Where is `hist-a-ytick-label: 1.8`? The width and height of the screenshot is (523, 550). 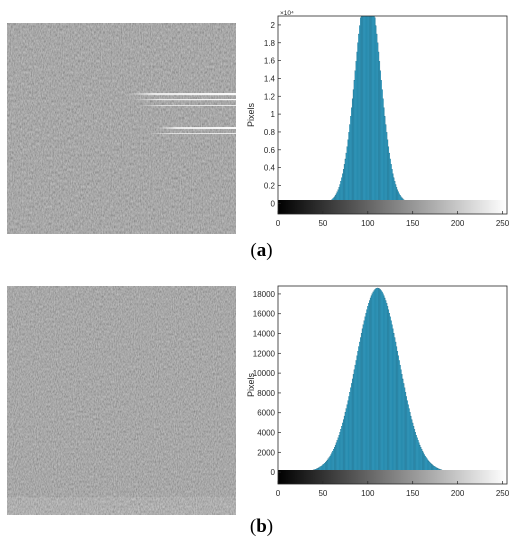
hist-a-ytick-label: 1.8 is located at coordinates (270, 43).